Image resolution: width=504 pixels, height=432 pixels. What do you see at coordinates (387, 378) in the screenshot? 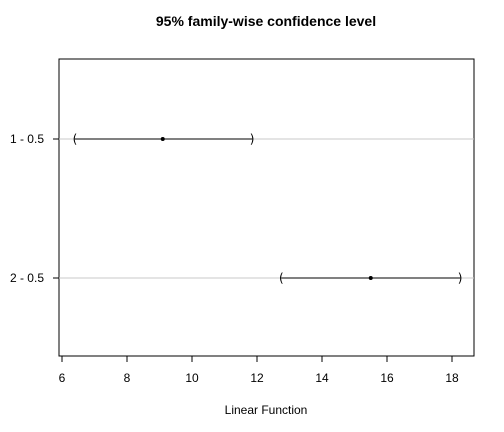
I see `x-tick-label: 16` at bounding box center [387, 378].